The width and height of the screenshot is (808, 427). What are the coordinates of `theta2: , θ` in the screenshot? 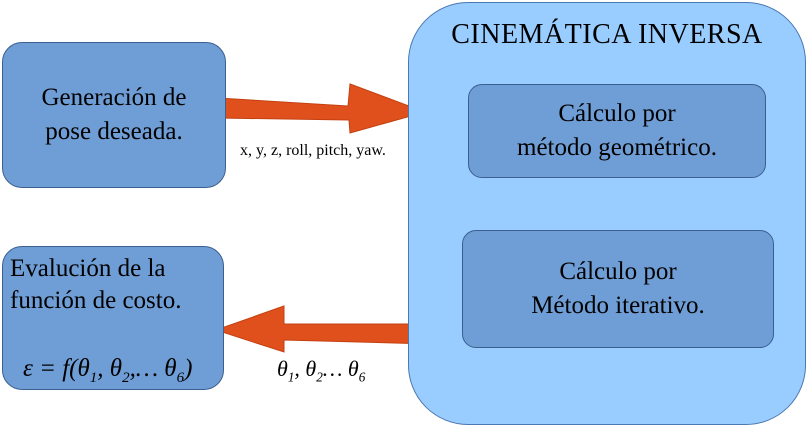 It's located at (305, 368).